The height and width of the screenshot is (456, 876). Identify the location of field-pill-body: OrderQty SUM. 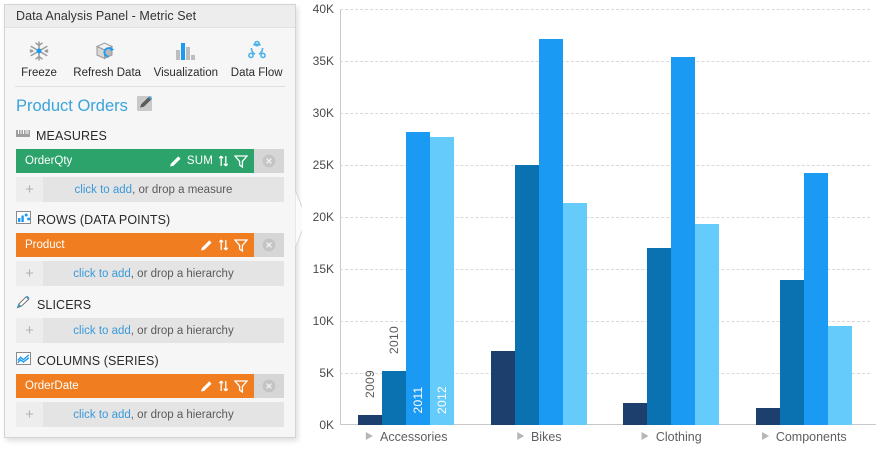
(135, 161).